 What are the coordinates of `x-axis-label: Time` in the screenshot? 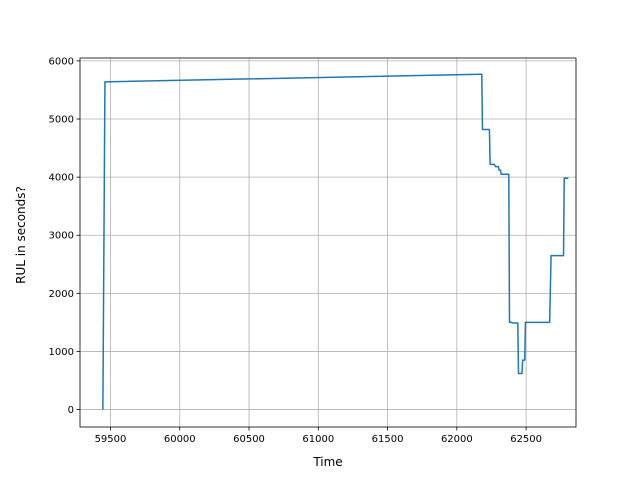 It's located at (327, 462).